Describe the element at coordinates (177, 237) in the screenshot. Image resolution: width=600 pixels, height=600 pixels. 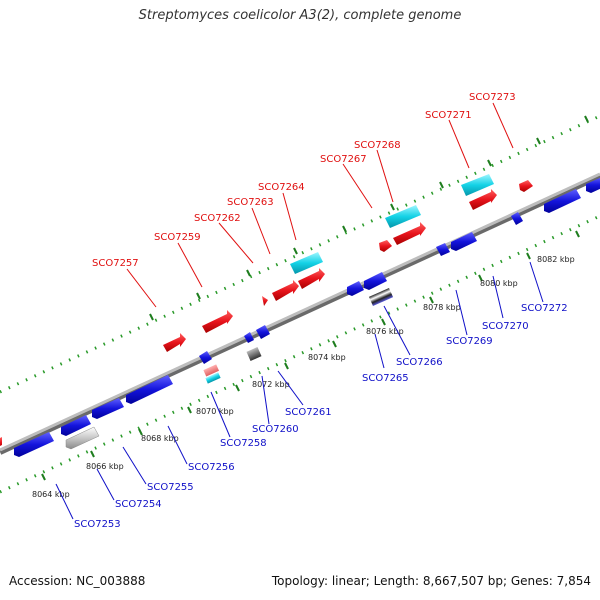
I see `gene-label: SCO7259` at that location.